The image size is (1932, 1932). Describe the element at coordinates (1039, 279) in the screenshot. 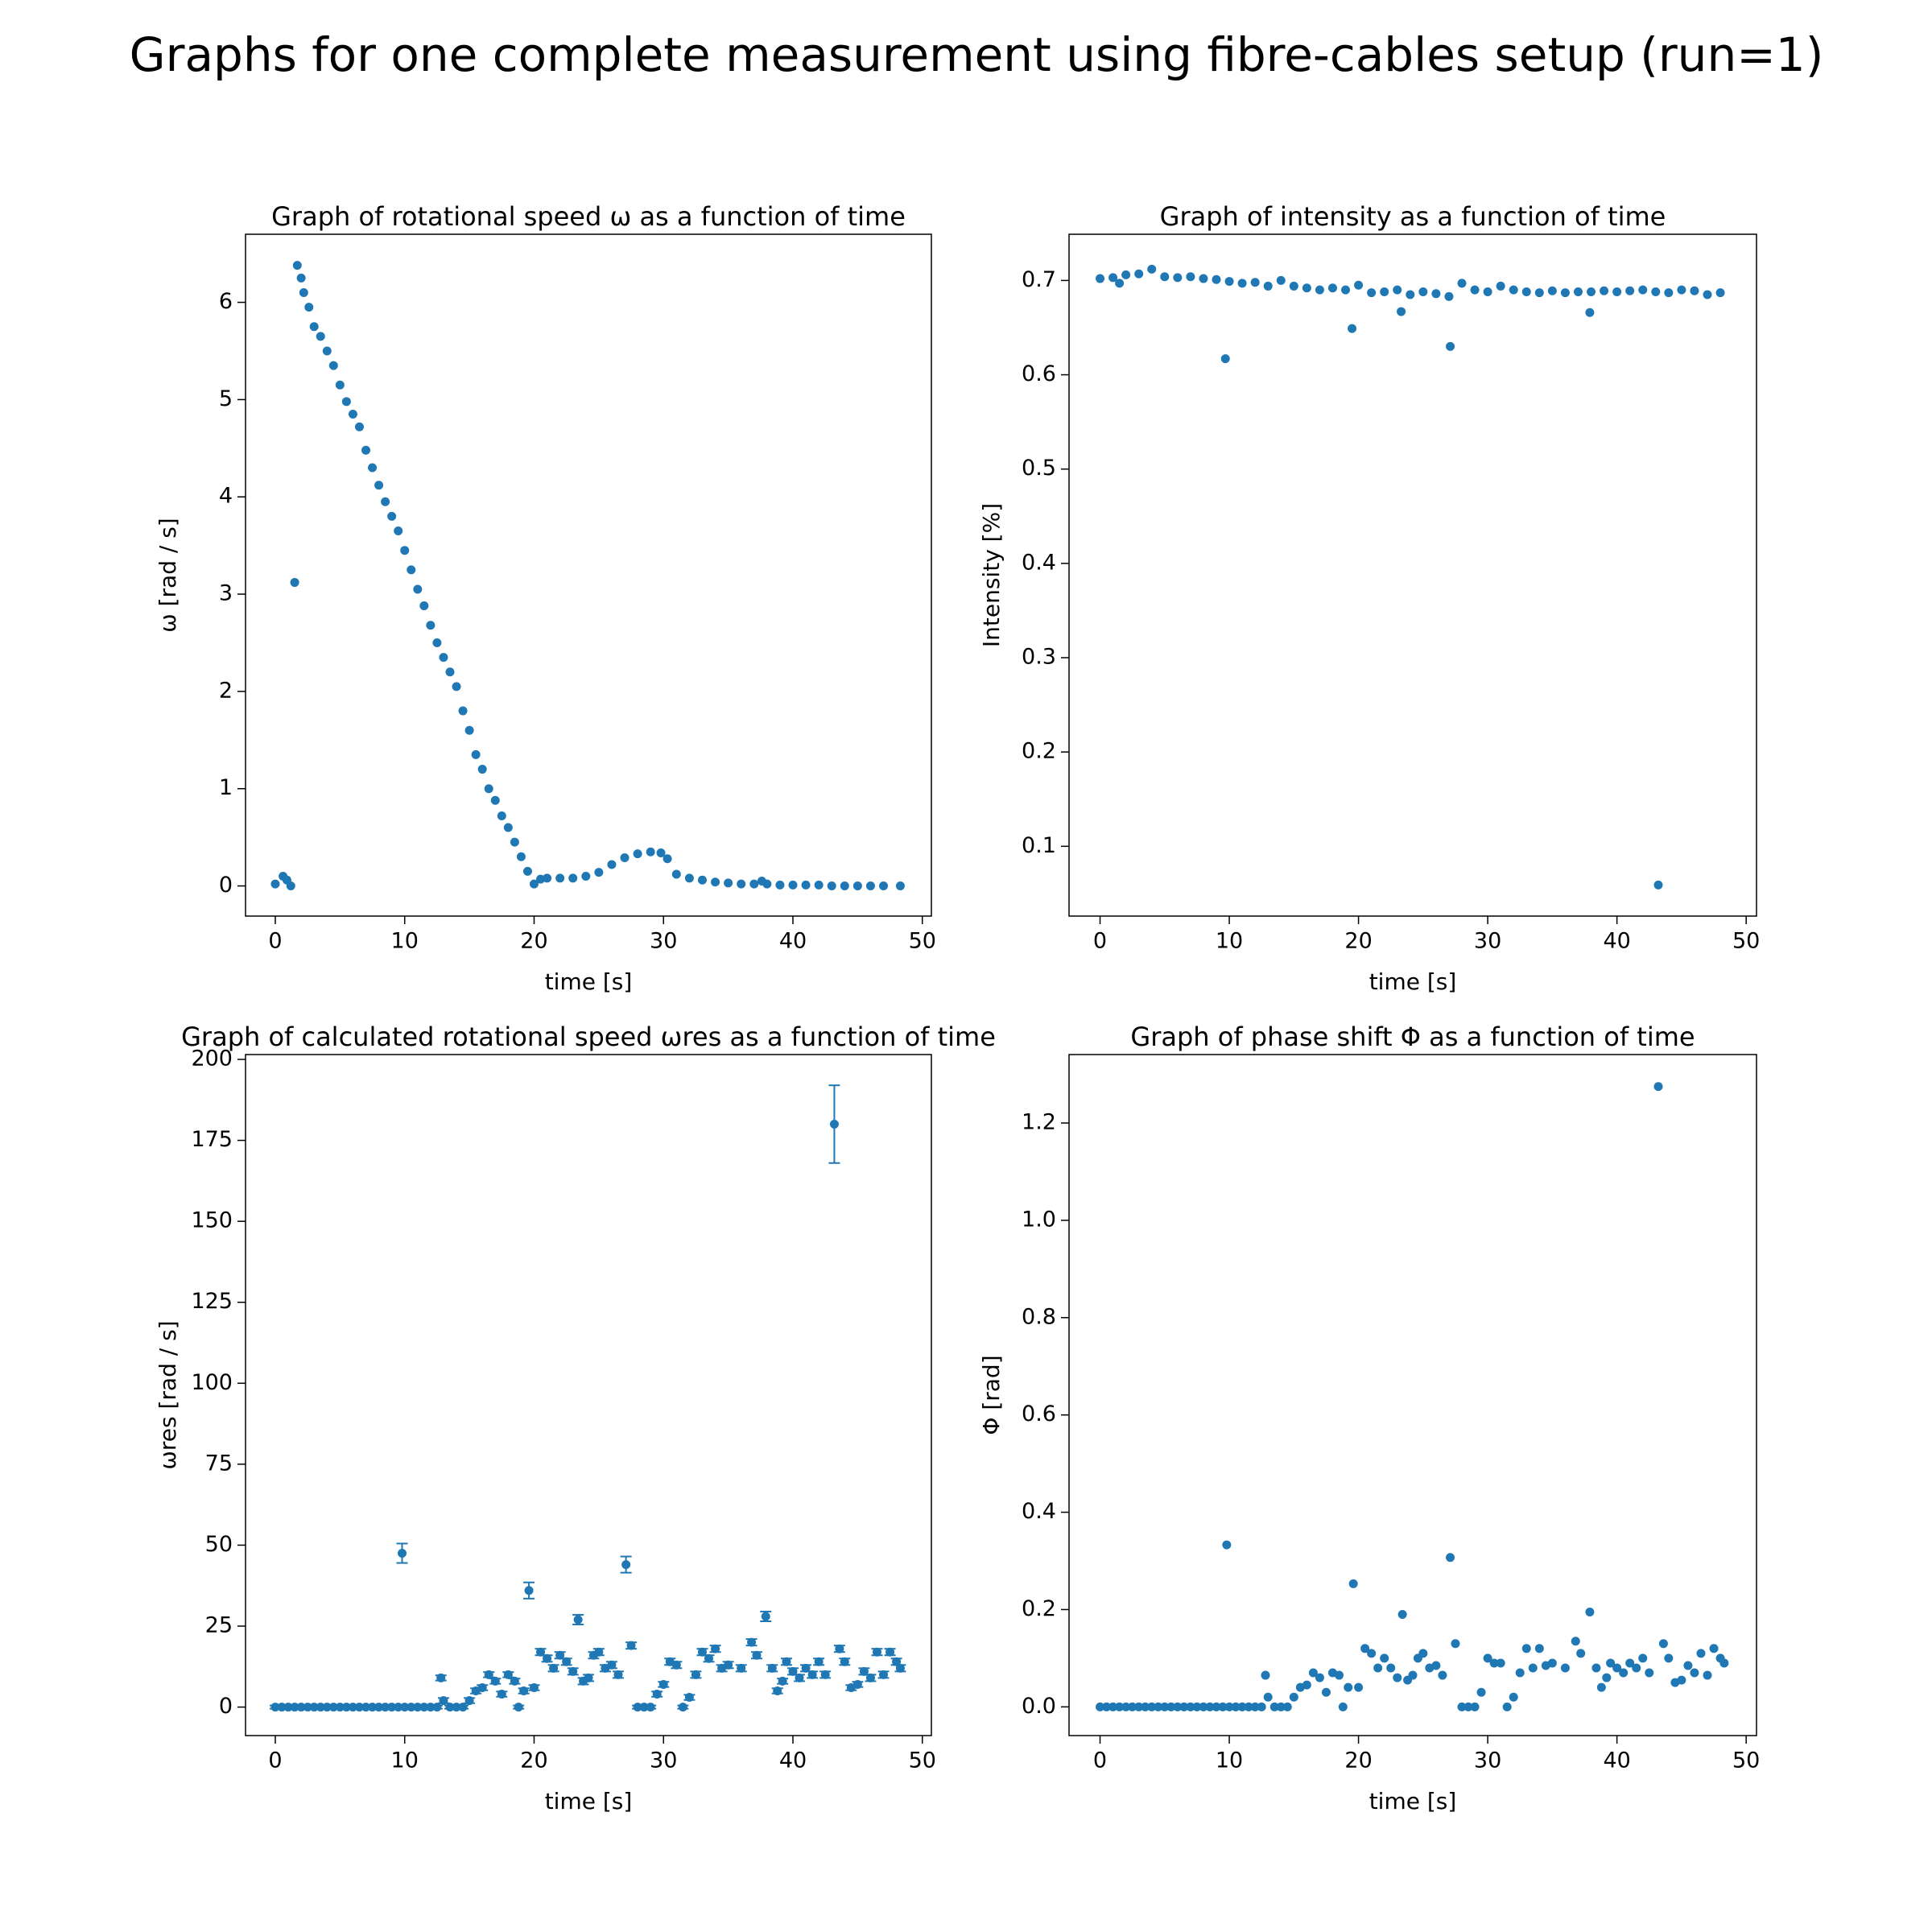

I see `y-tick-label: 0.7` at that location.